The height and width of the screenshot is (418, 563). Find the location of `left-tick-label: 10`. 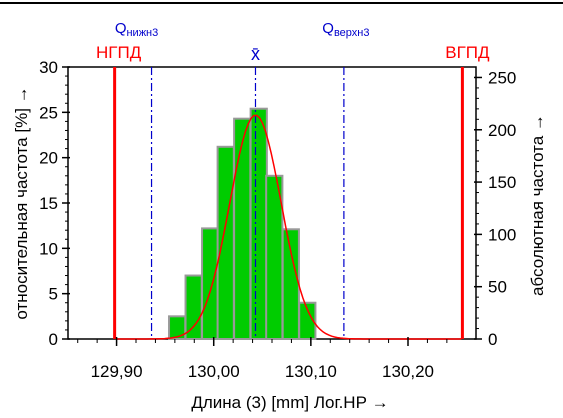

left-tick-label: 10 is located at coordinates (48, 248).